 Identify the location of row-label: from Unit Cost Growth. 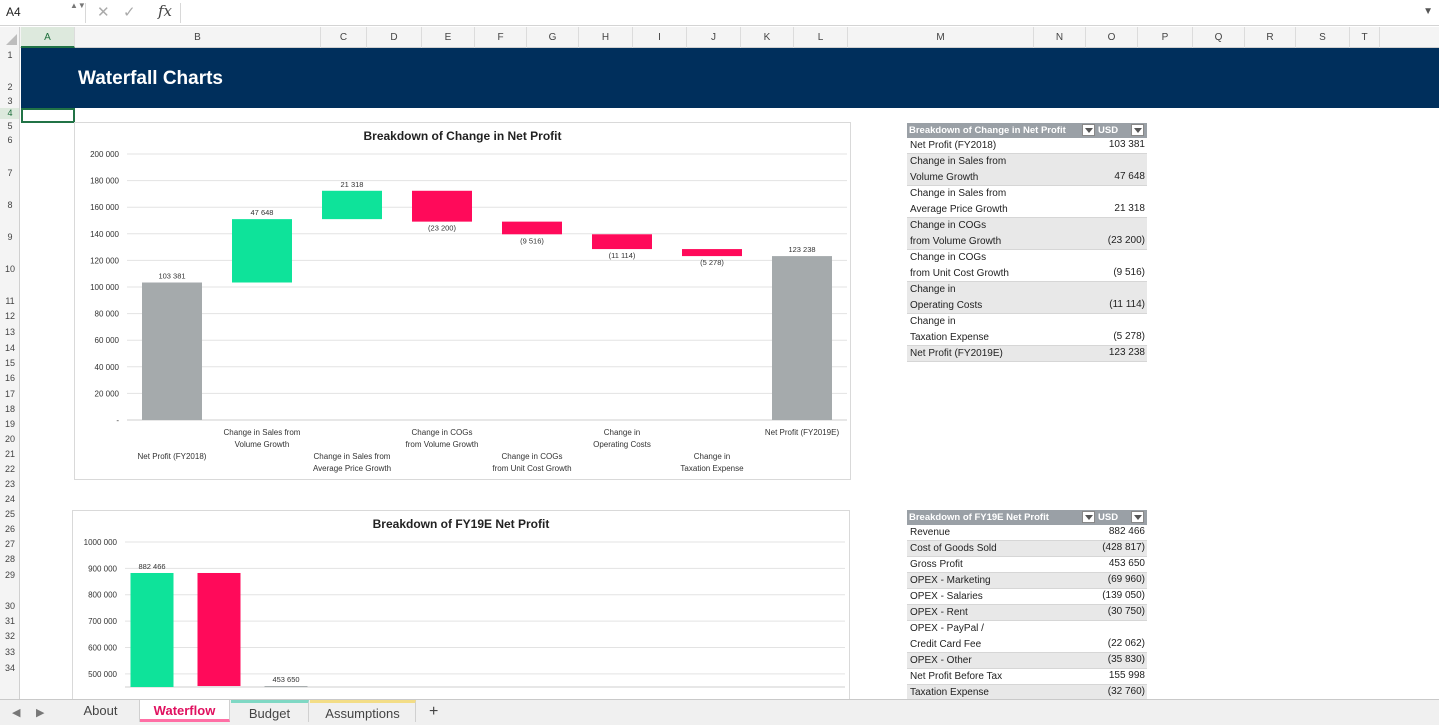
(959, 273).